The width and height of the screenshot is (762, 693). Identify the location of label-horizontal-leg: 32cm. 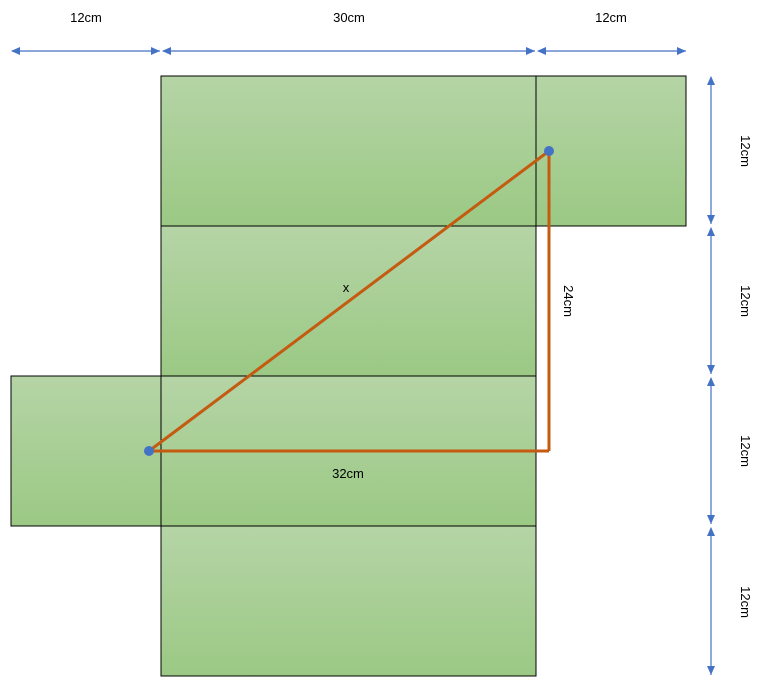
(348, 473).